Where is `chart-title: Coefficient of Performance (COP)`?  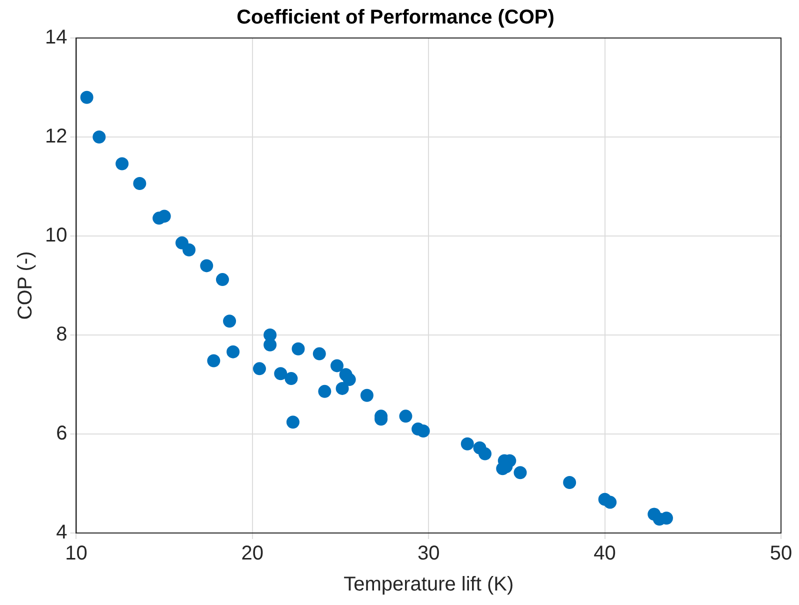
chart-title: Coefficient of Performance (COP) is located at coordinates (395, 17).